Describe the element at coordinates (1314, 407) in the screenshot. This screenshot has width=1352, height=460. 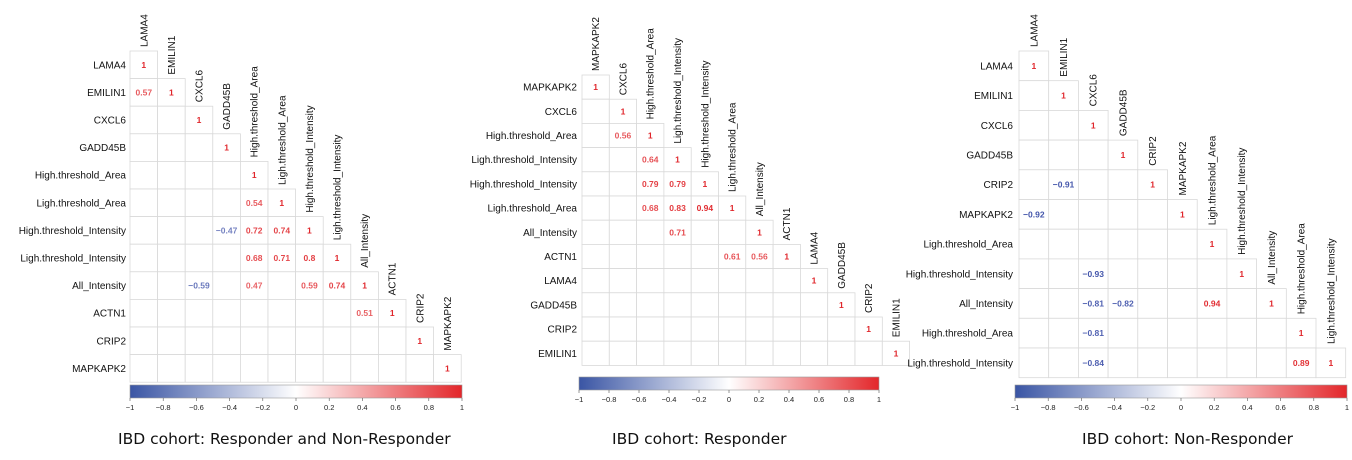
I see `colorbar-tick-label: 0.8` at that location.